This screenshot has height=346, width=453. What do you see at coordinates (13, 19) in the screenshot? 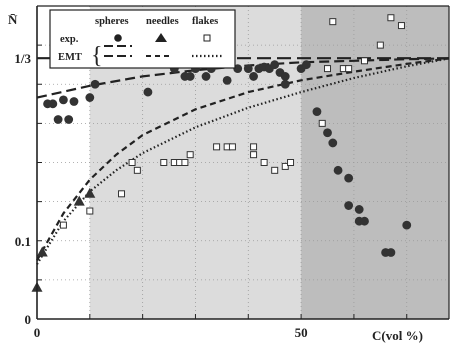
I see `y-axis-label: N̄` at bounding box center [13, 19].